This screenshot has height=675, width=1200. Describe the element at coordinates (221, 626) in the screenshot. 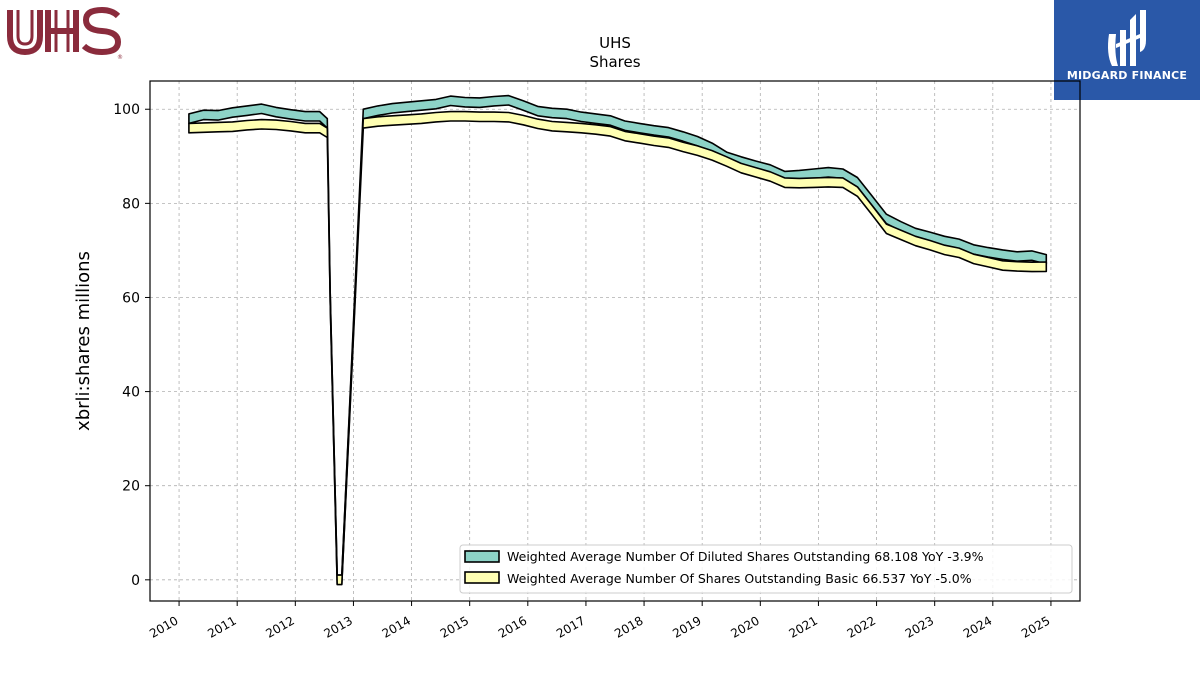

I see `x-tick-label: 2011` at that location.